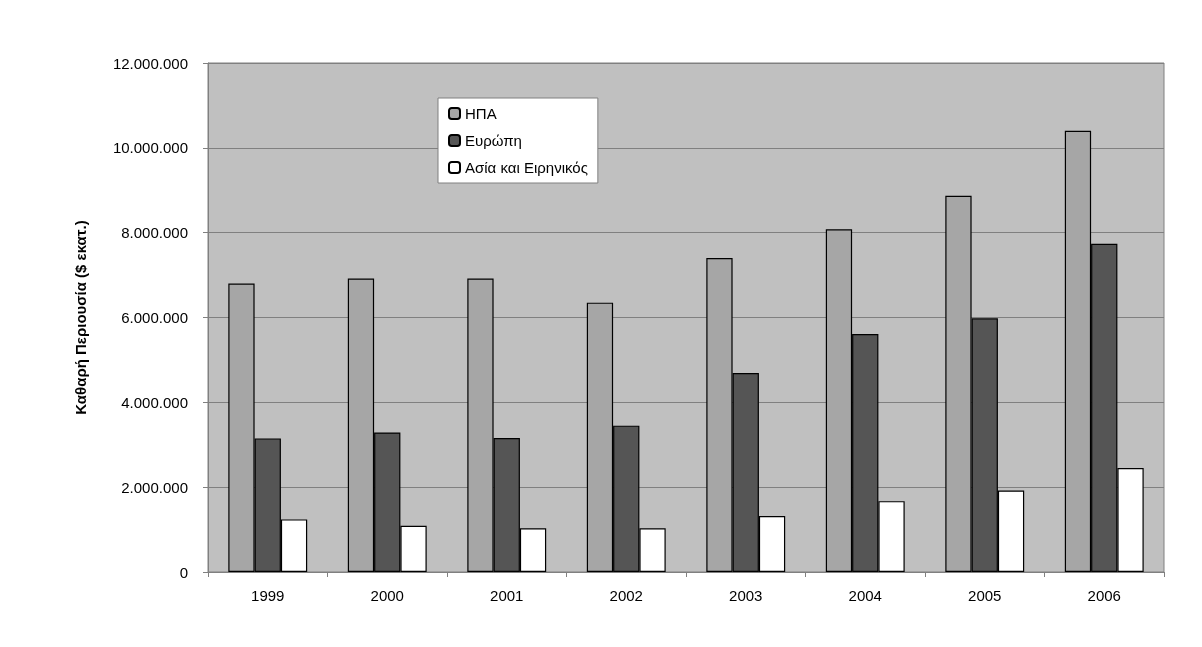 The image size is (1202, 647). What do you see at coordinates (985, 595) in the screenshot?
I see `x-tick-label: 2005` at bounding box center [985, 595].